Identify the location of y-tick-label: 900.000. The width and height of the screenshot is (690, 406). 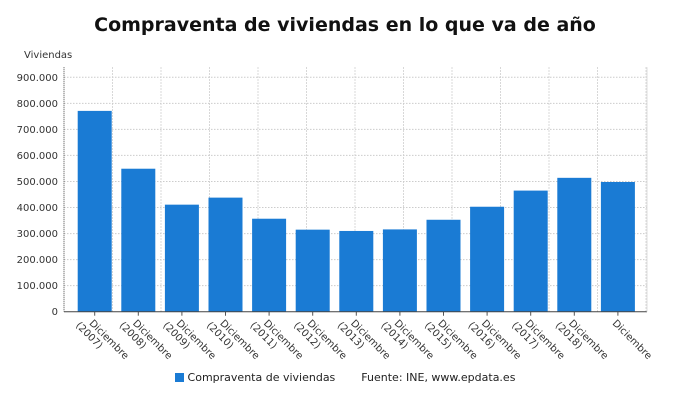
(37, 78).